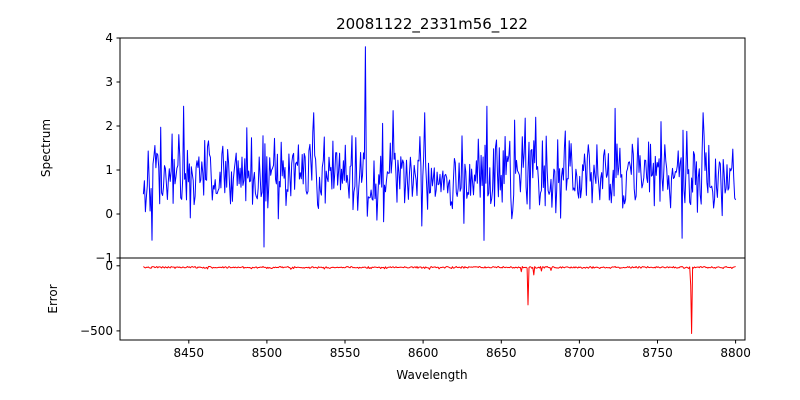  Describe the element at coordinates (735, 353) in the screenshot. I see `x-tick-label: 8800` at that location.